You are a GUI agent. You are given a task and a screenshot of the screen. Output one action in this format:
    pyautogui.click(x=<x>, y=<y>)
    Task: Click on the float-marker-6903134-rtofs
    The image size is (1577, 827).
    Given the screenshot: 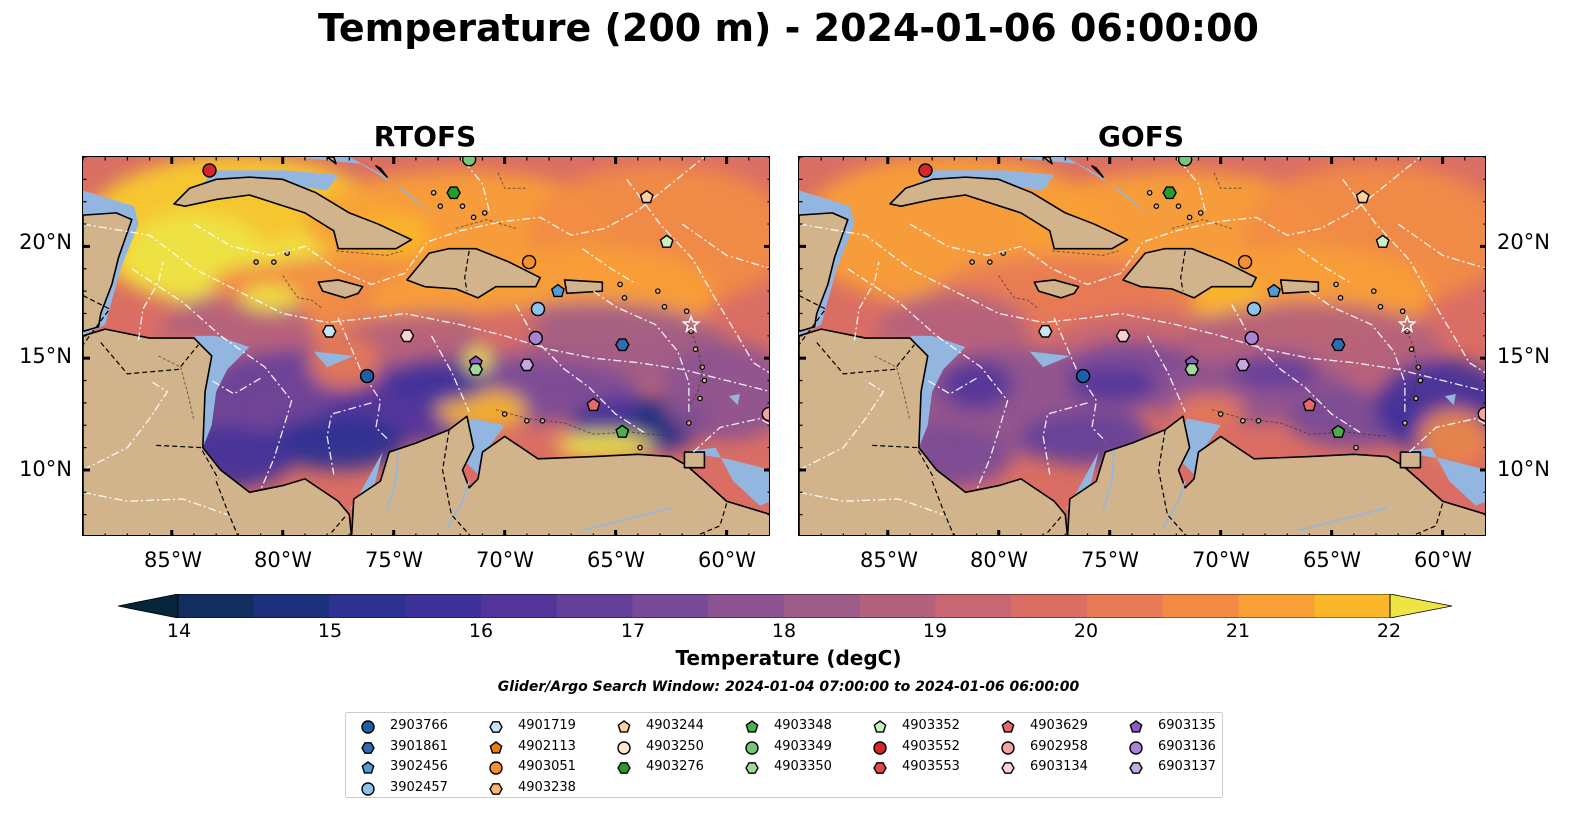 What is the action you would take?
    pyautogui.click(x=407, y=336)
    